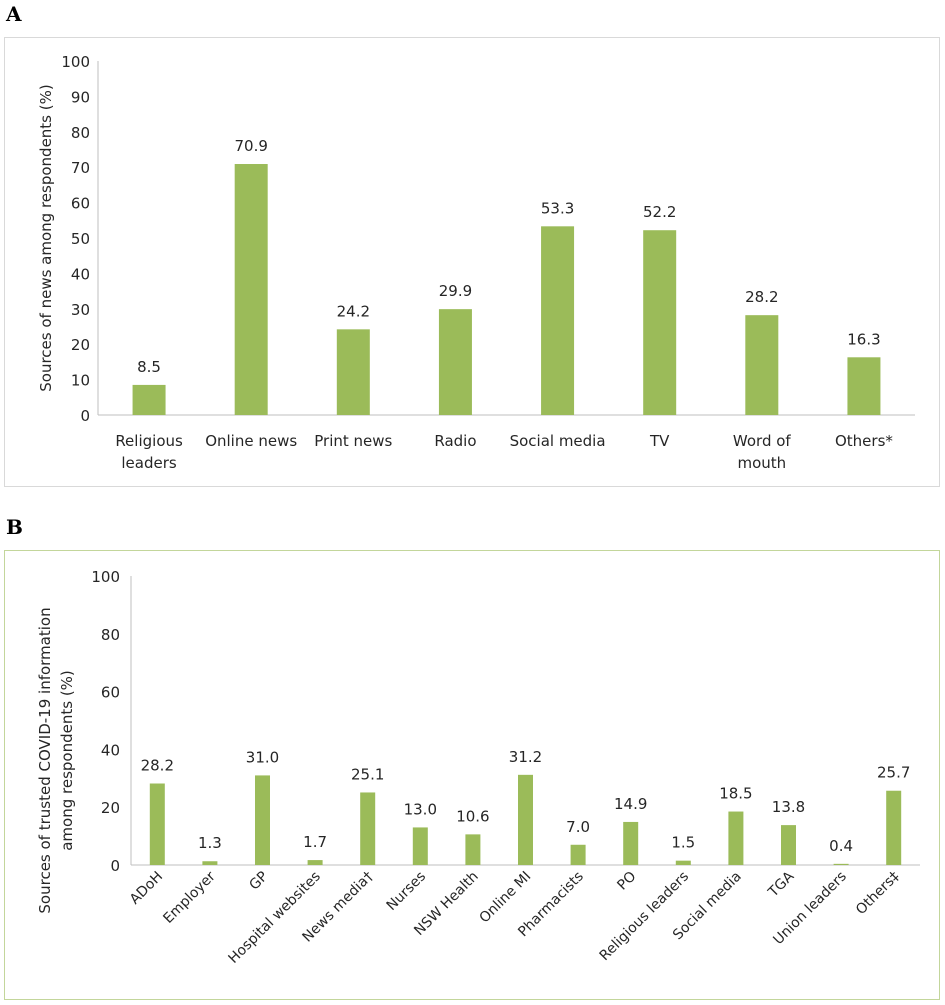 This screenshot has height=1005, width=945. Describe the element at coordinates (781, 884) in the screenshot. I see `panel-b-x-tick-label: TGA` at that location.